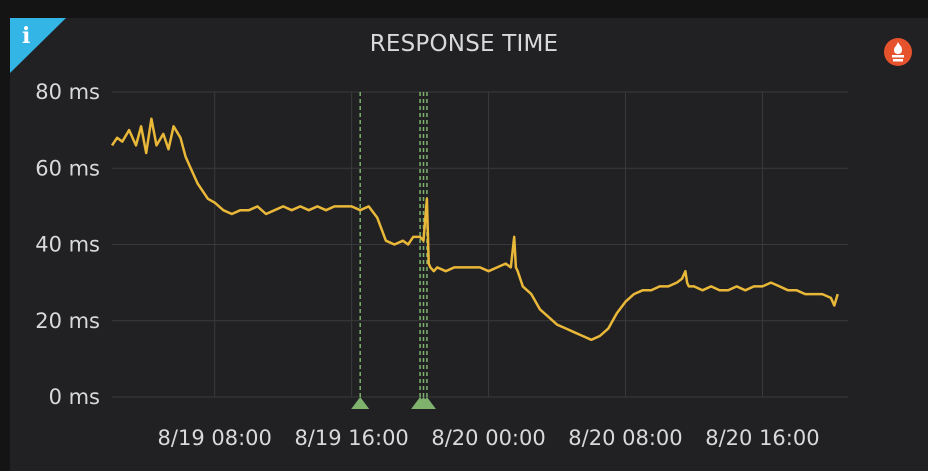 Image resolution: width=928 pixels, height=471 pixels. I want to click on y-tick-label: 0 ms, so click(74, 397).